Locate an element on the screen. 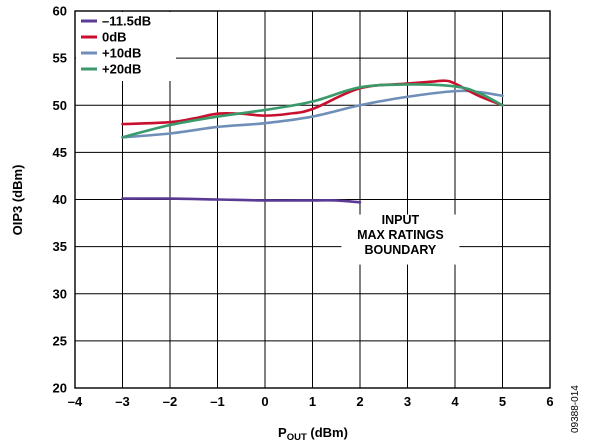 This screenshot has width=589, height=446. x-tick-labels: –4 –3 –2 –1 0 1 2 3 4 5 6 is located at coordinates (311, 401).